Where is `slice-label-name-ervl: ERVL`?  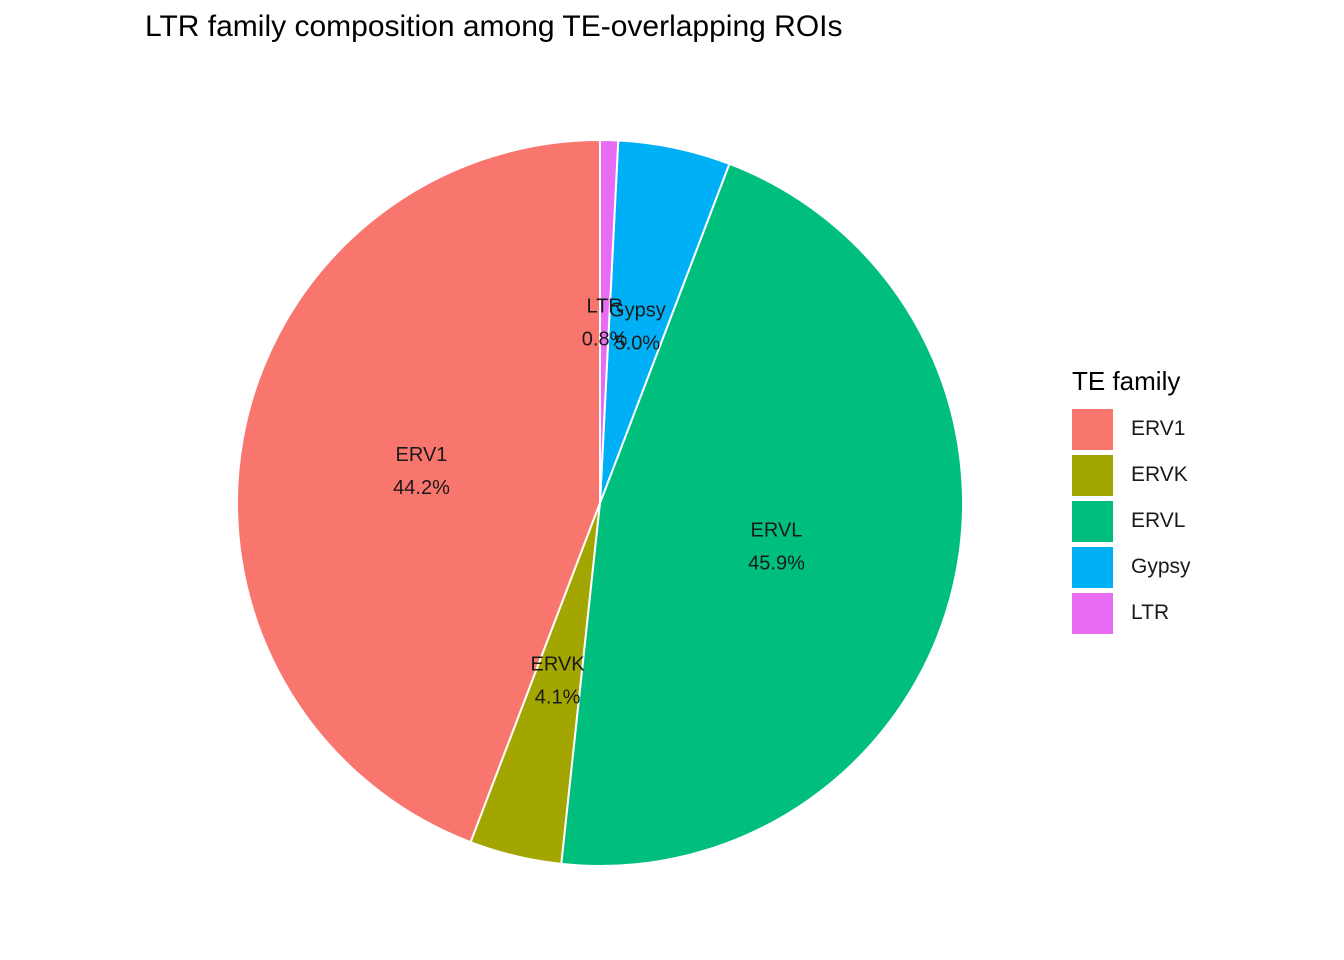 slice-label-name-ervl: ERVL is located at coordinates (777, 530).